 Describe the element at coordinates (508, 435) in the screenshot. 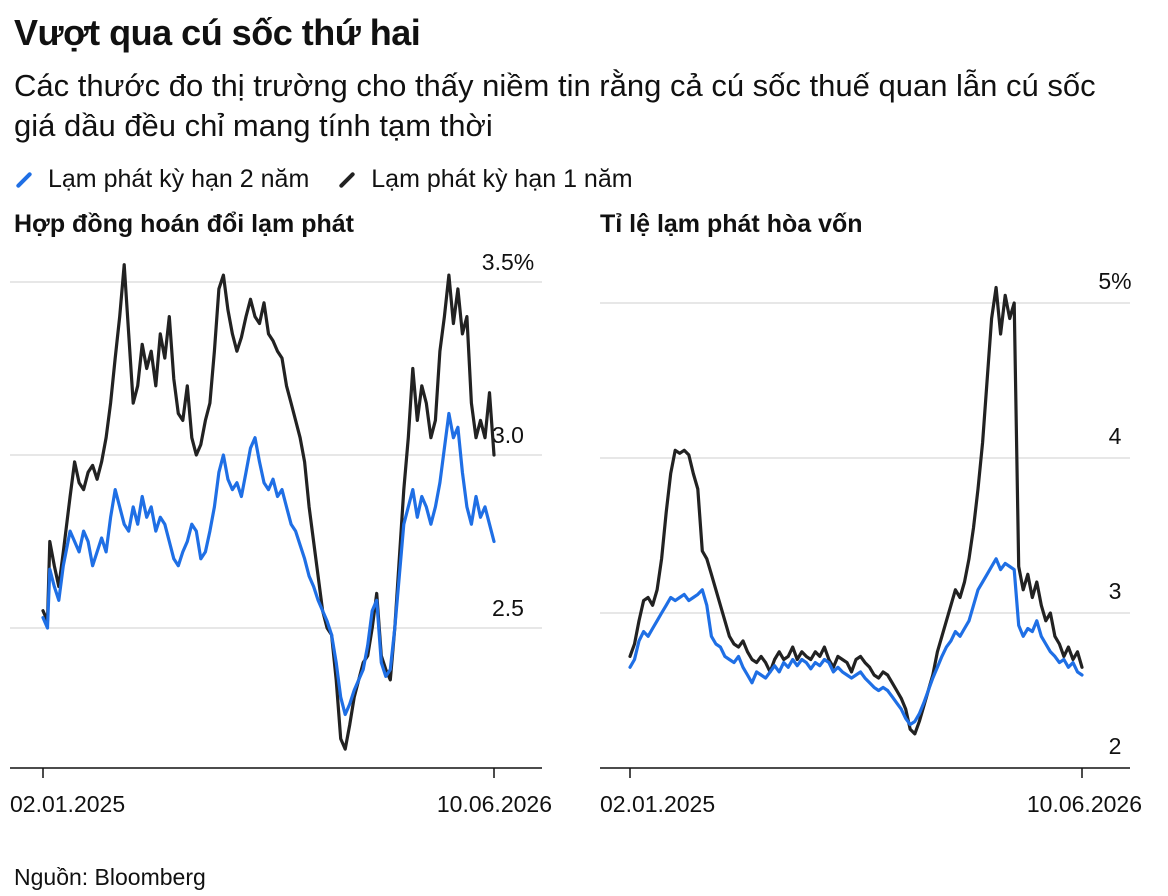

I see `y-tick-label: 3.0` at that location.